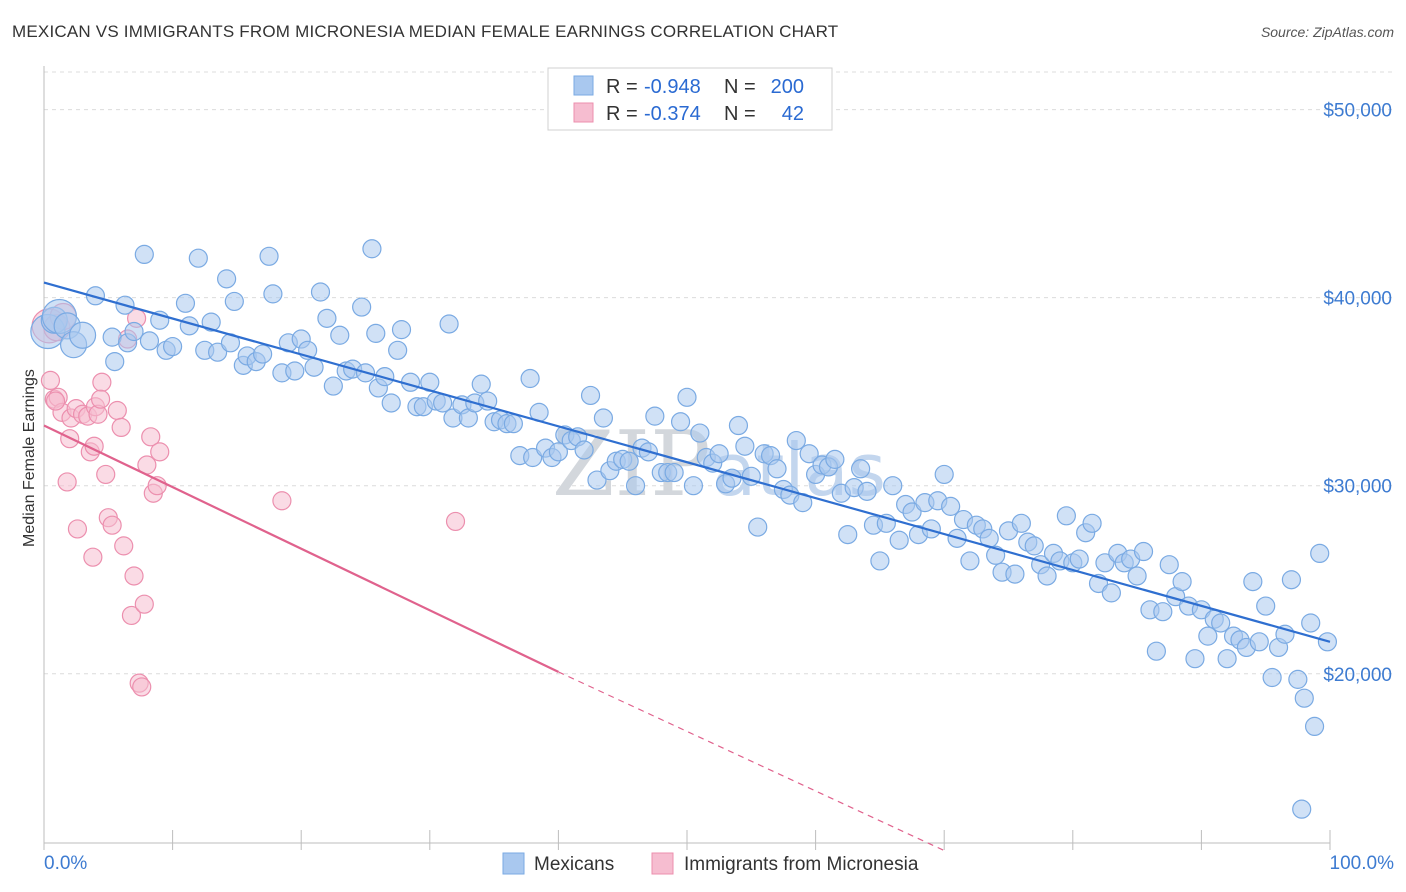  What do you see at coordinates (622, 114) in the screenshot?
I see `legend-r-label-micronesia: R =` at bounding box center [622, 114].